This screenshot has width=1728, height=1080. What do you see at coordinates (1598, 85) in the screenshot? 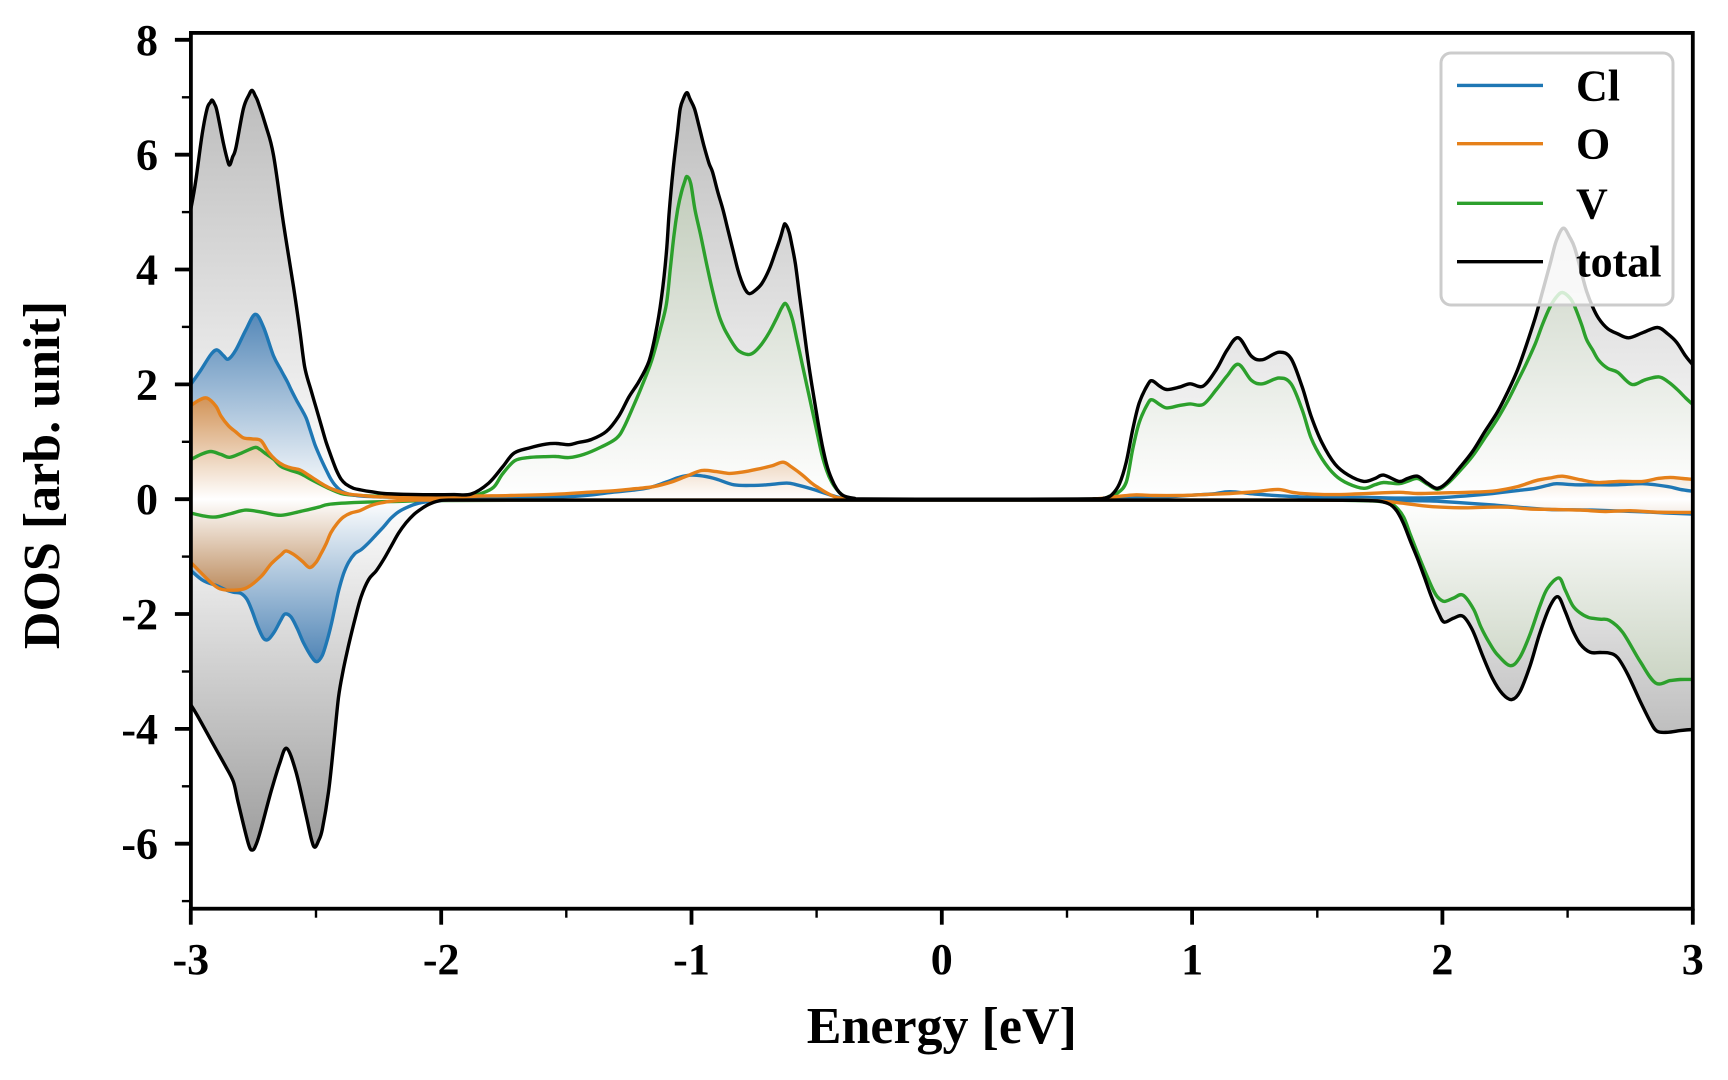
I see `svg-text: Cl` at bounding box center [1598, 85].